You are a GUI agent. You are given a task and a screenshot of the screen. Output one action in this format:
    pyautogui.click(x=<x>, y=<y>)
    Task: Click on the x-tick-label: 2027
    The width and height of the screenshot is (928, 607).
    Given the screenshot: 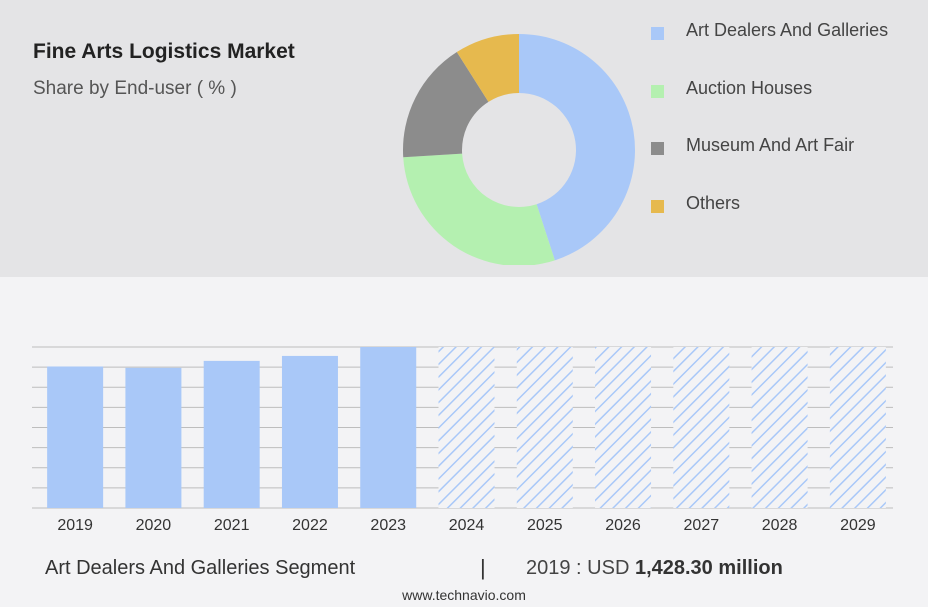 What is the action you would take?
    pyautogui.click(x=702, y=525)
    